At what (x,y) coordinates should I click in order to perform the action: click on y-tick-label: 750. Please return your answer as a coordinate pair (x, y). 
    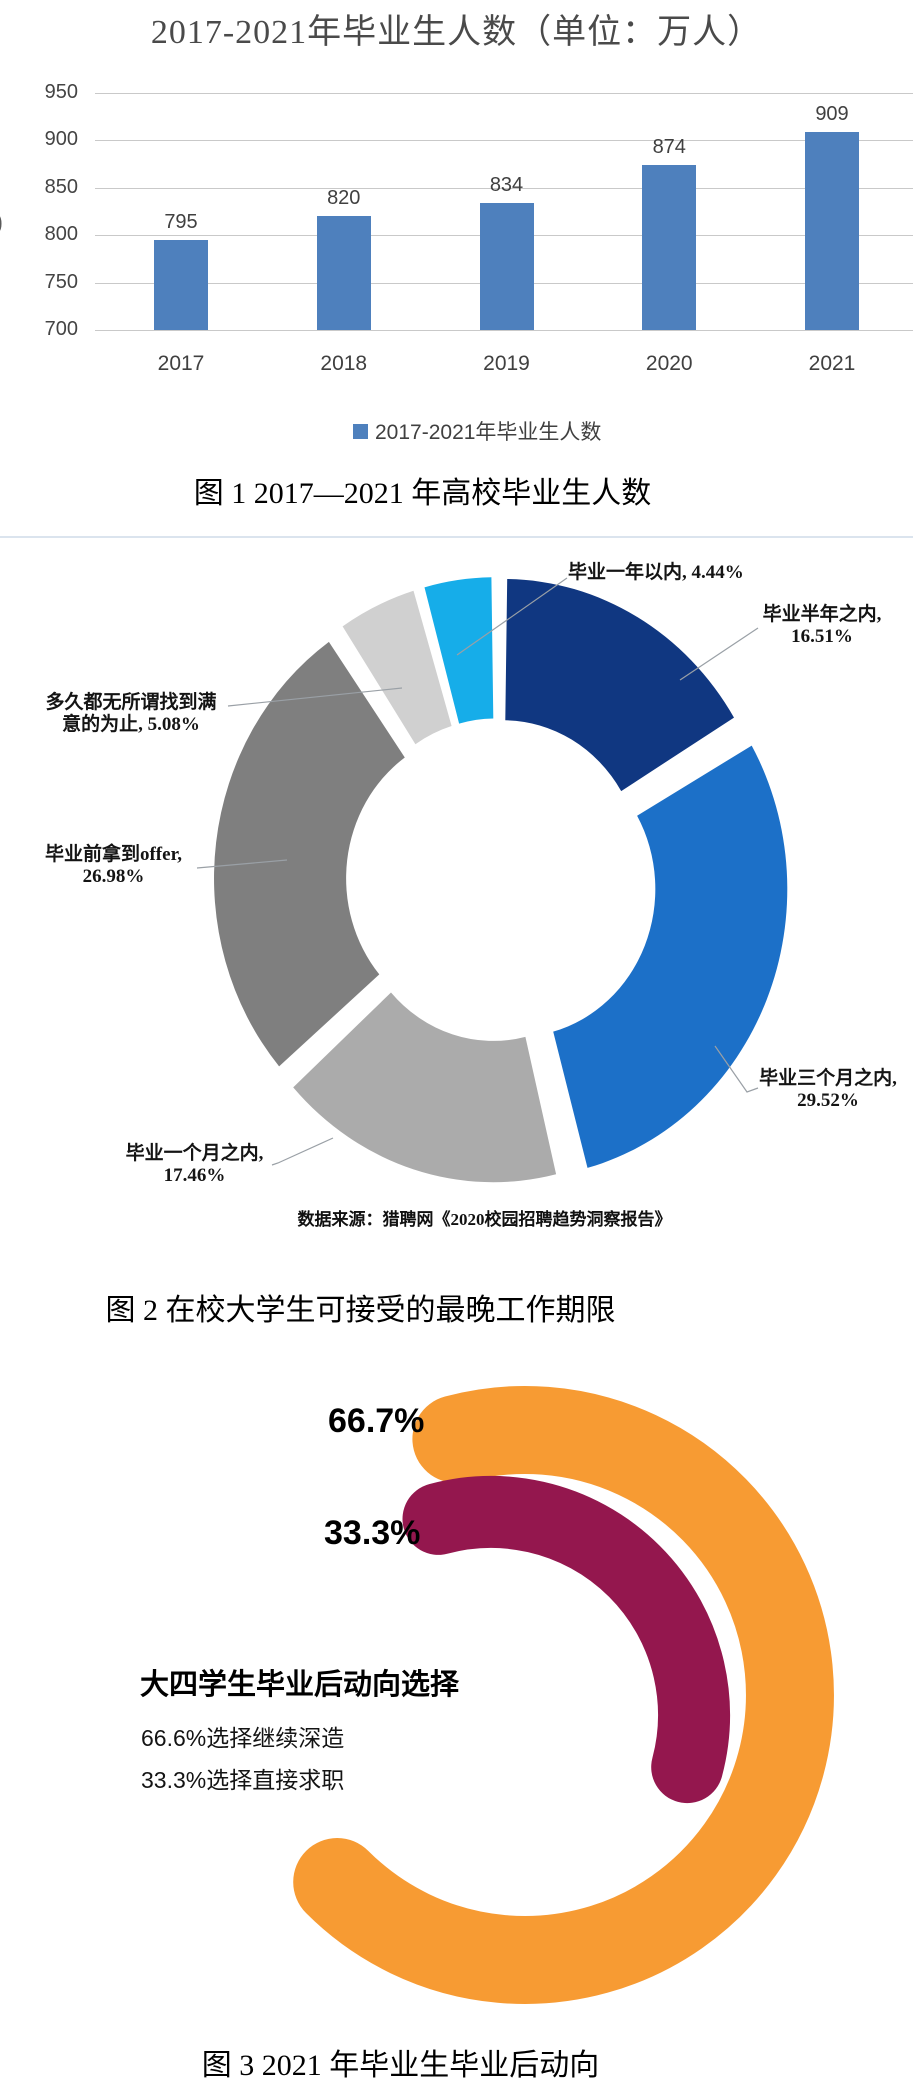
    Looking at the image, I should click on (61, 281).